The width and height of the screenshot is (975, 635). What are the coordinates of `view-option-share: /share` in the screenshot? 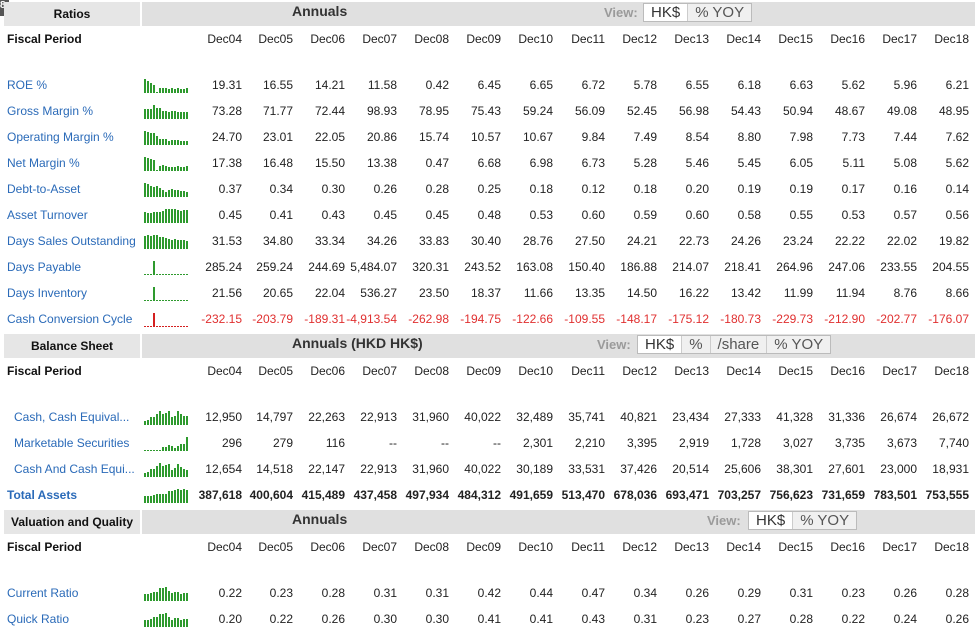 It's located at (738, 344).